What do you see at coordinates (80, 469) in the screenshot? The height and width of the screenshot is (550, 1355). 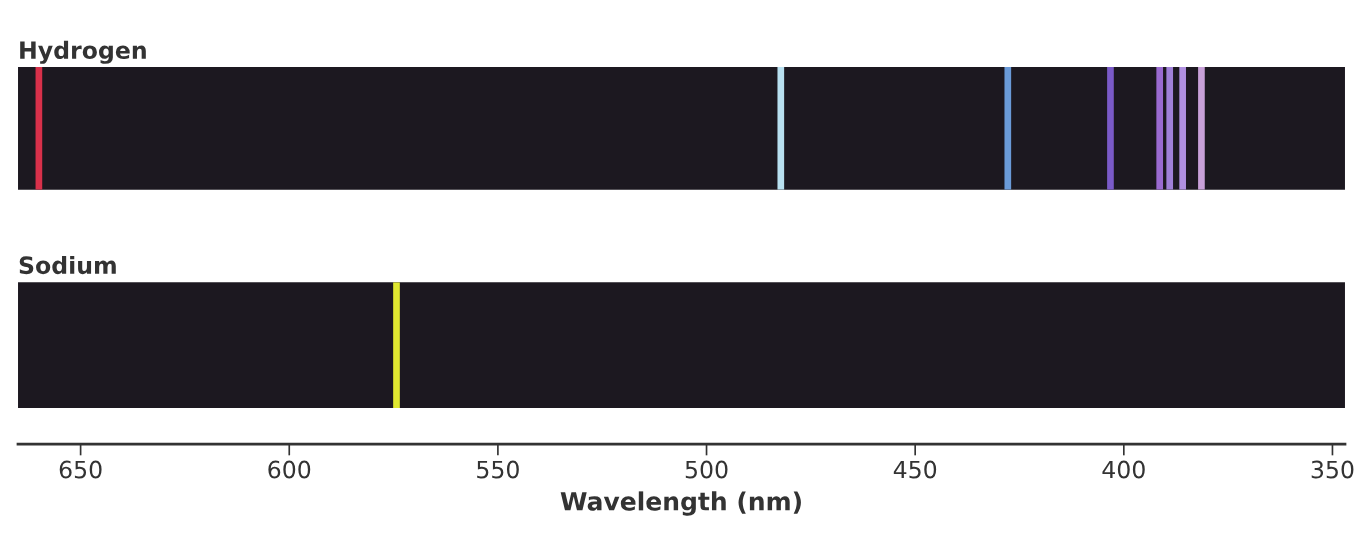 I see `x-tick-label: 650` at bounding box center [80, 469].